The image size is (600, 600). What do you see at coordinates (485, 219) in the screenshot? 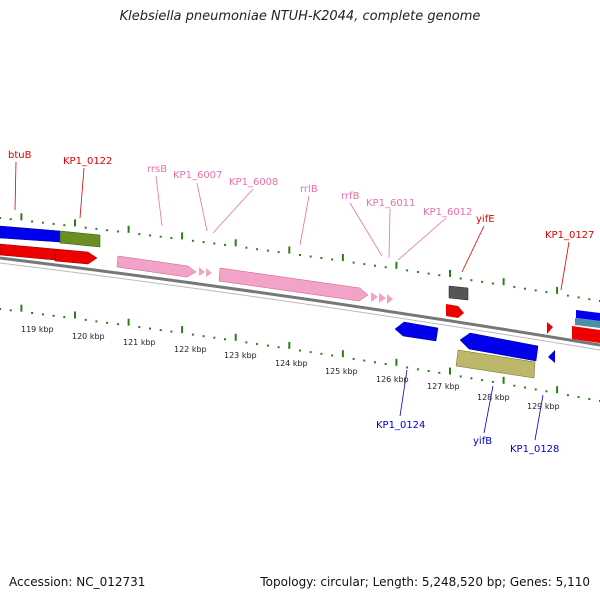
I see `feature-label-yifE: yifE` at bounding box center [485, 219].